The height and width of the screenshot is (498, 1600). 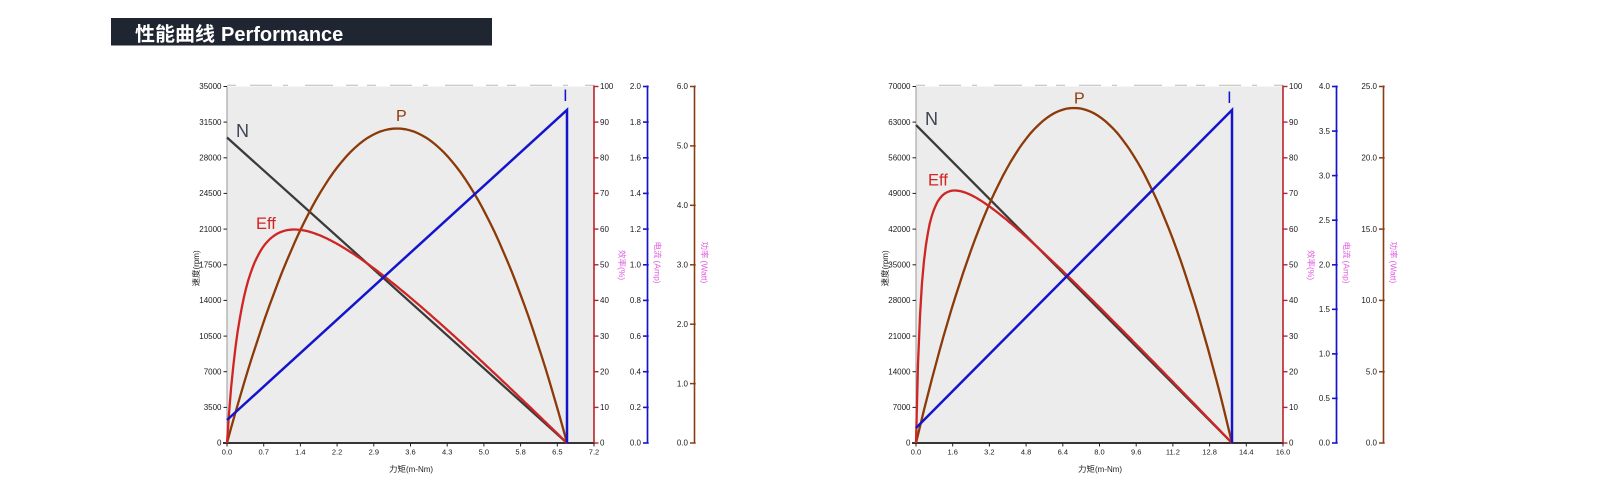 What do you see at coordinates (1369, 300) in the screenshot?
I see `svg-text: 10.0` at bounding box center [1369, 300].